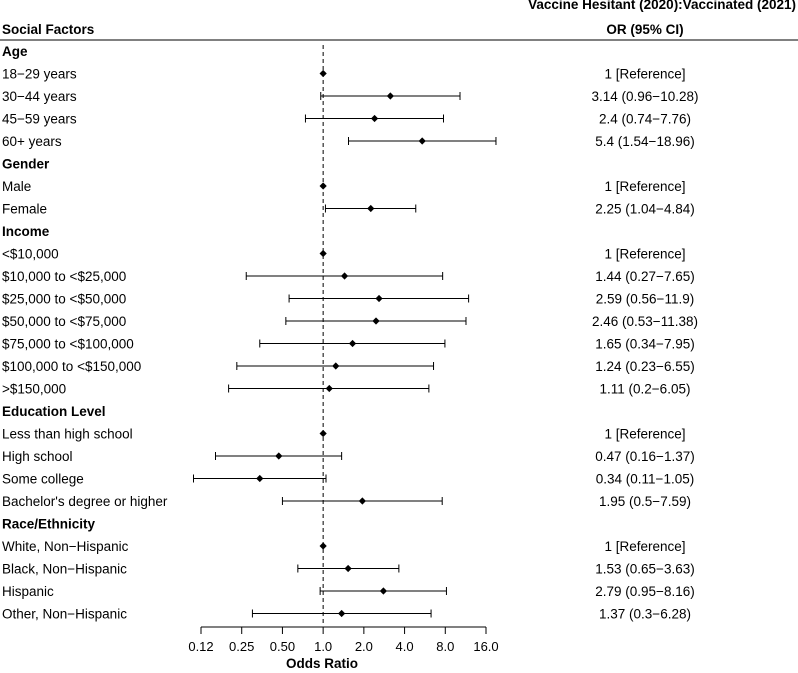  What do you see at coordinates (34, 389) in the screenshot?
I see `row-label: >$150,000` at bounding box center [34, 389].